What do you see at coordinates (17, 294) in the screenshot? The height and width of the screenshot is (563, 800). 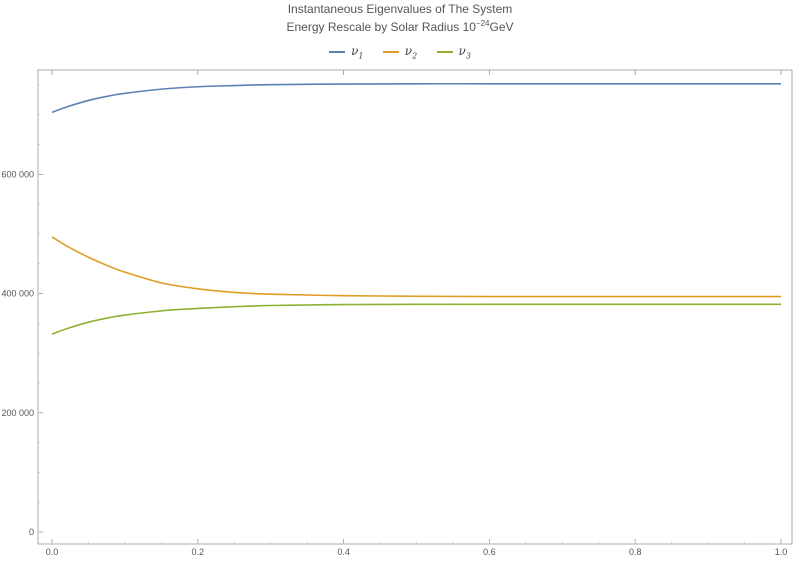 I see `y-tick-label: 400 000` at bounding box center [17, 294].